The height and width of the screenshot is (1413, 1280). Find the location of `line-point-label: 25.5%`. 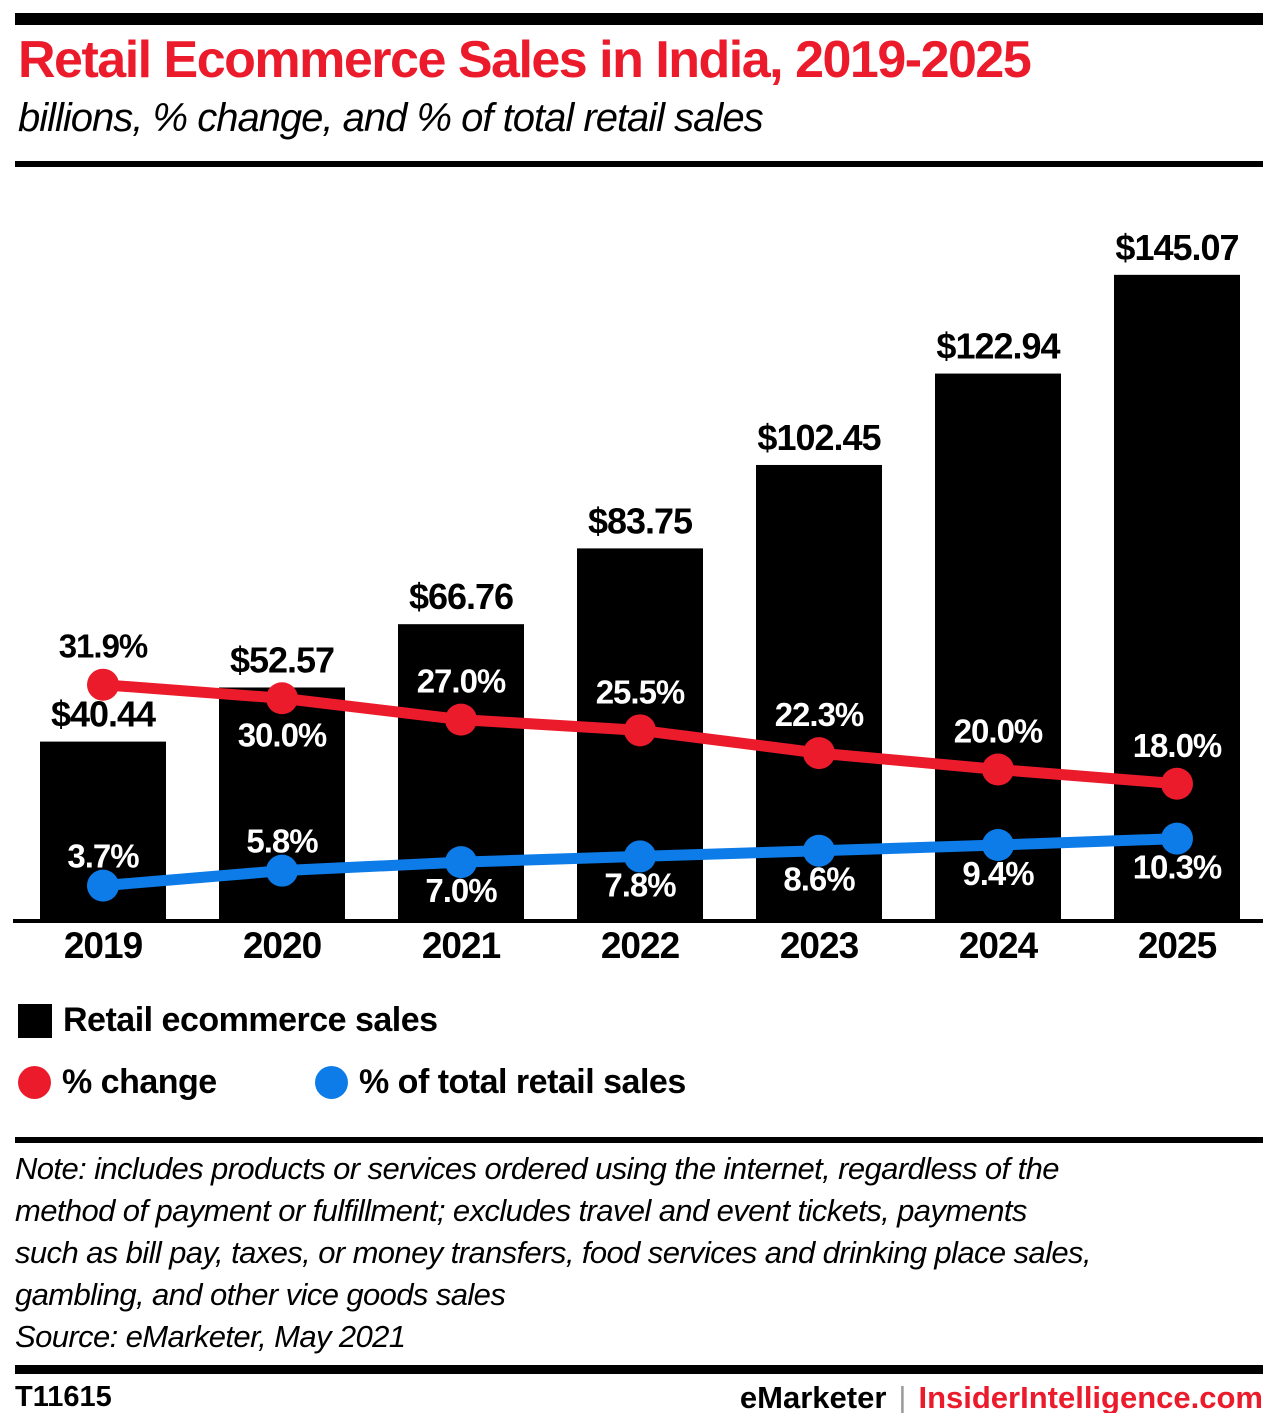

line-point-label: 25.5% is located at coordinates (640, 691).